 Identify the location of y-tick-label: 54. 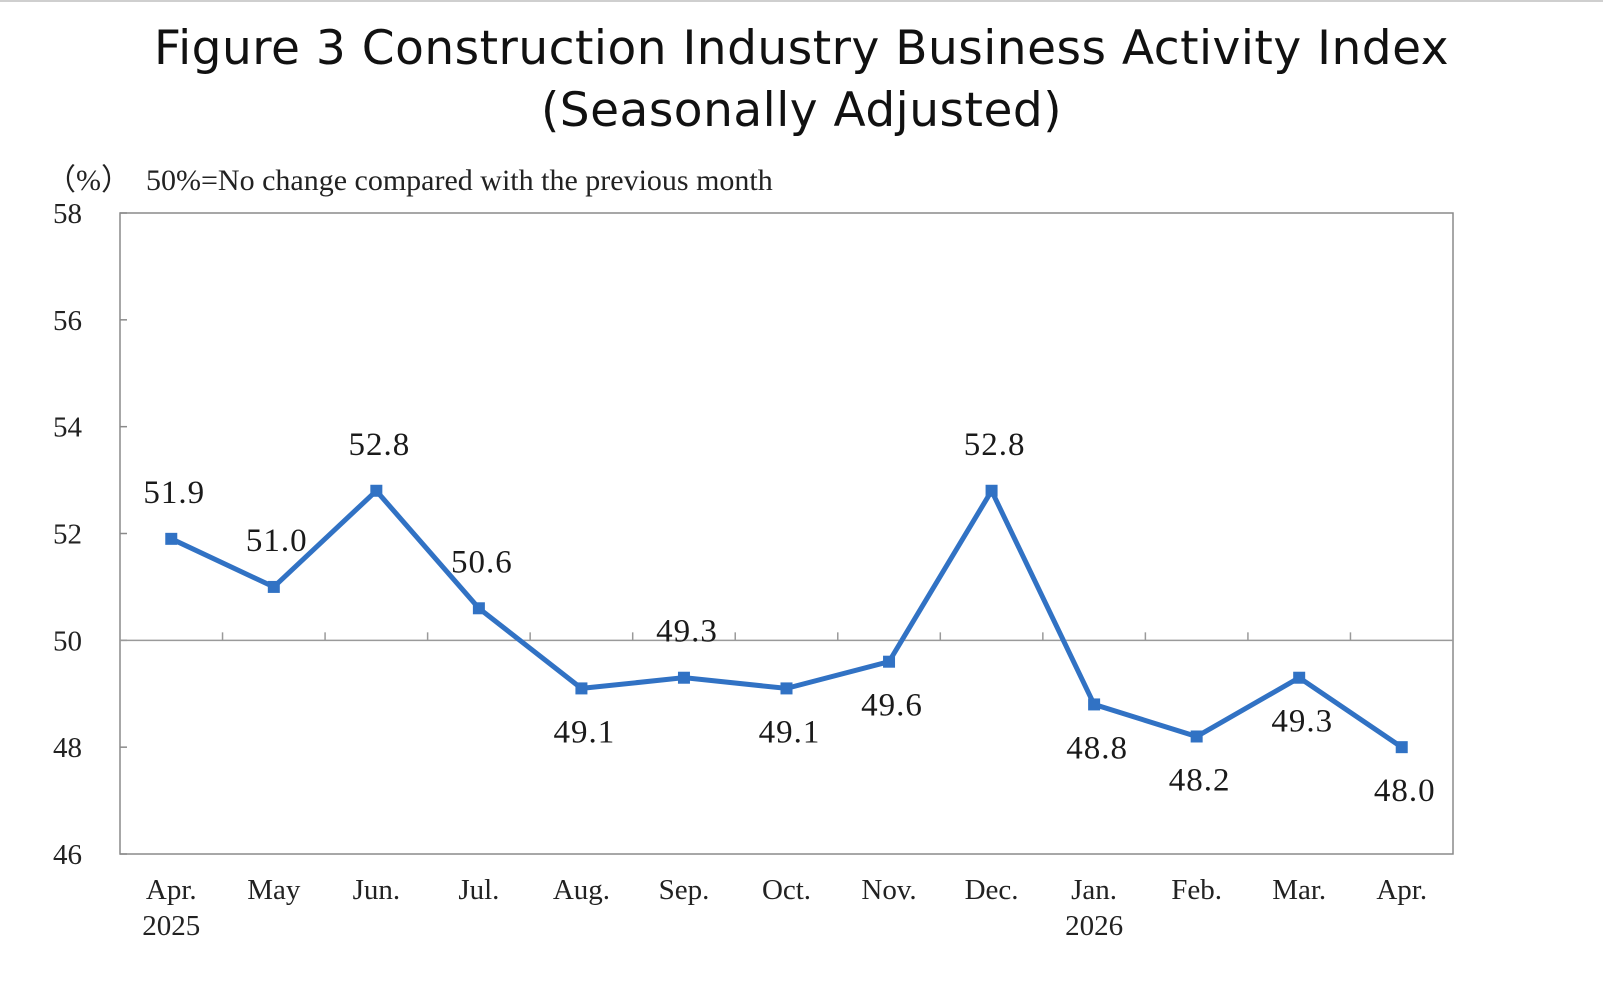
(68, 428).